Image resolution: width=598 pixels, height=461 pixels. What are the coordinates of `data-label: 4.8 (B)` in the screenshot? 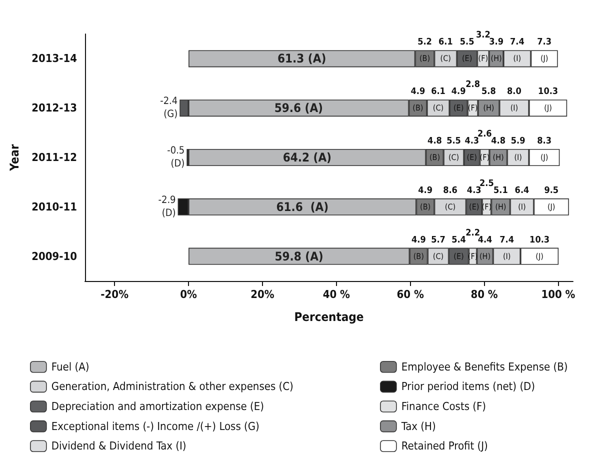 It's located at (435, 149).